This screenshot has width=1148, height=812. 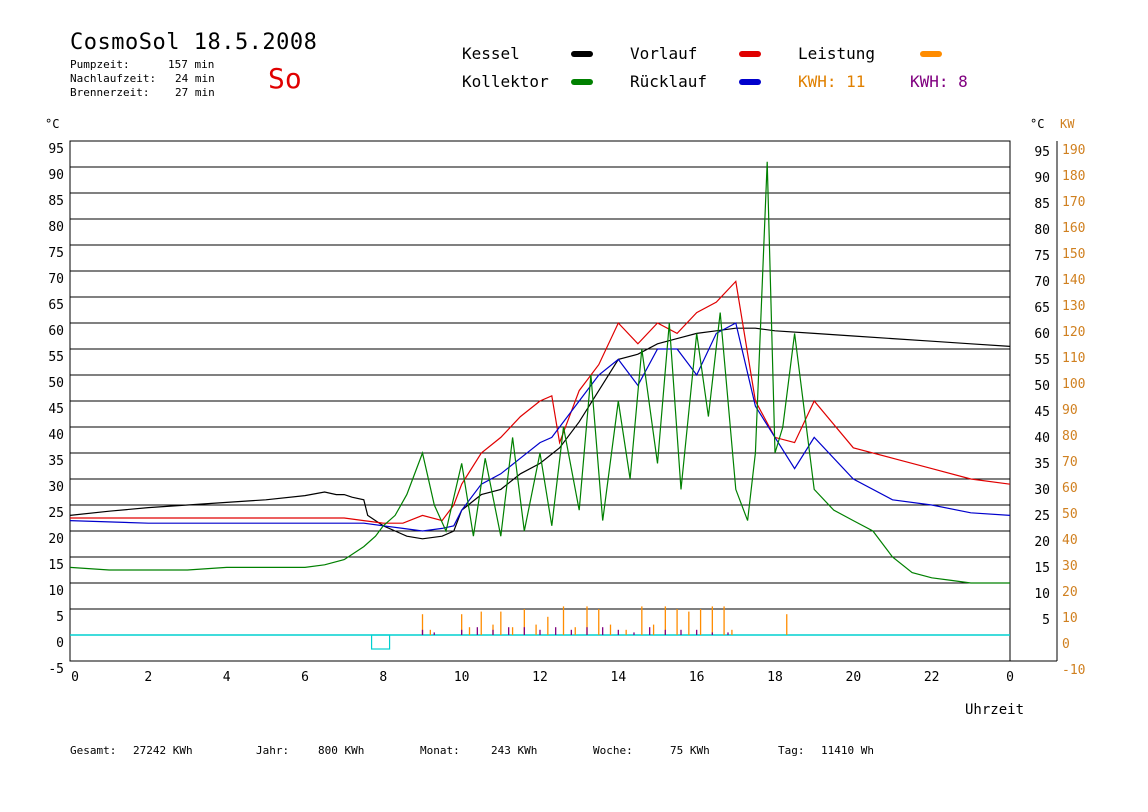 What do you see at coordinates (285, 78) in the screenshot?
I see `weekday-label: So` at bounding box center [285, 78].